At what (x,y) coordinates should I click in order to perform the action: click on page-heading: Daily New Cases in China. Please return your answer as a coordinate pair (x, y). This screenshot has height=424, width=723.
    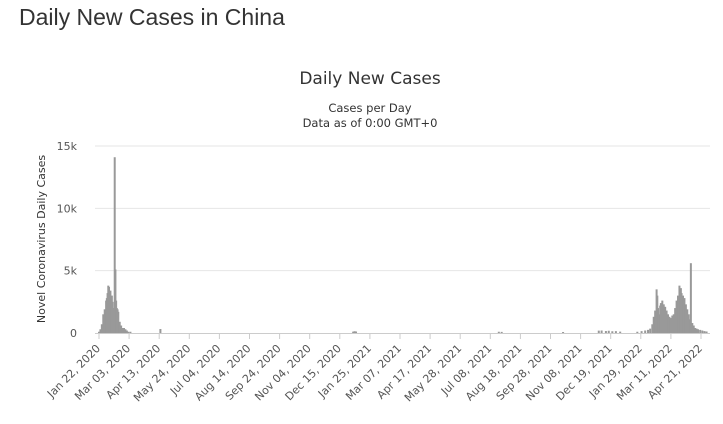
    Looking at the image, I should click on (152, 17).